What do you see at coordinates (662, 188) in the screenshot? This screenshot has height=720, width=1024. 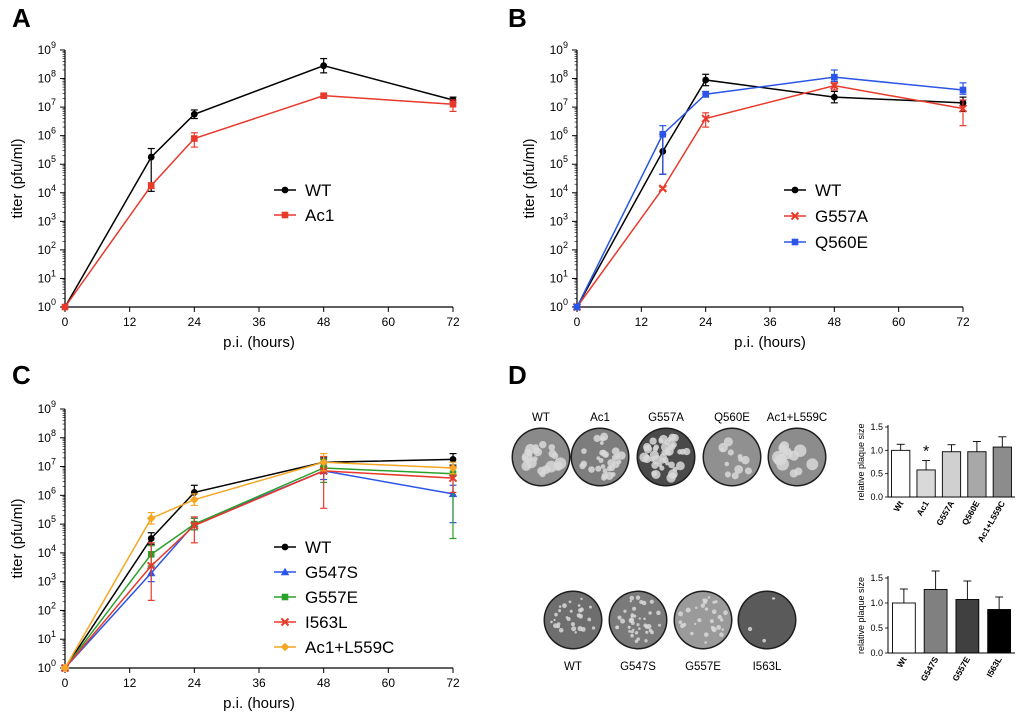 I see `data-point-G557A` at bounding box center [662, 188].